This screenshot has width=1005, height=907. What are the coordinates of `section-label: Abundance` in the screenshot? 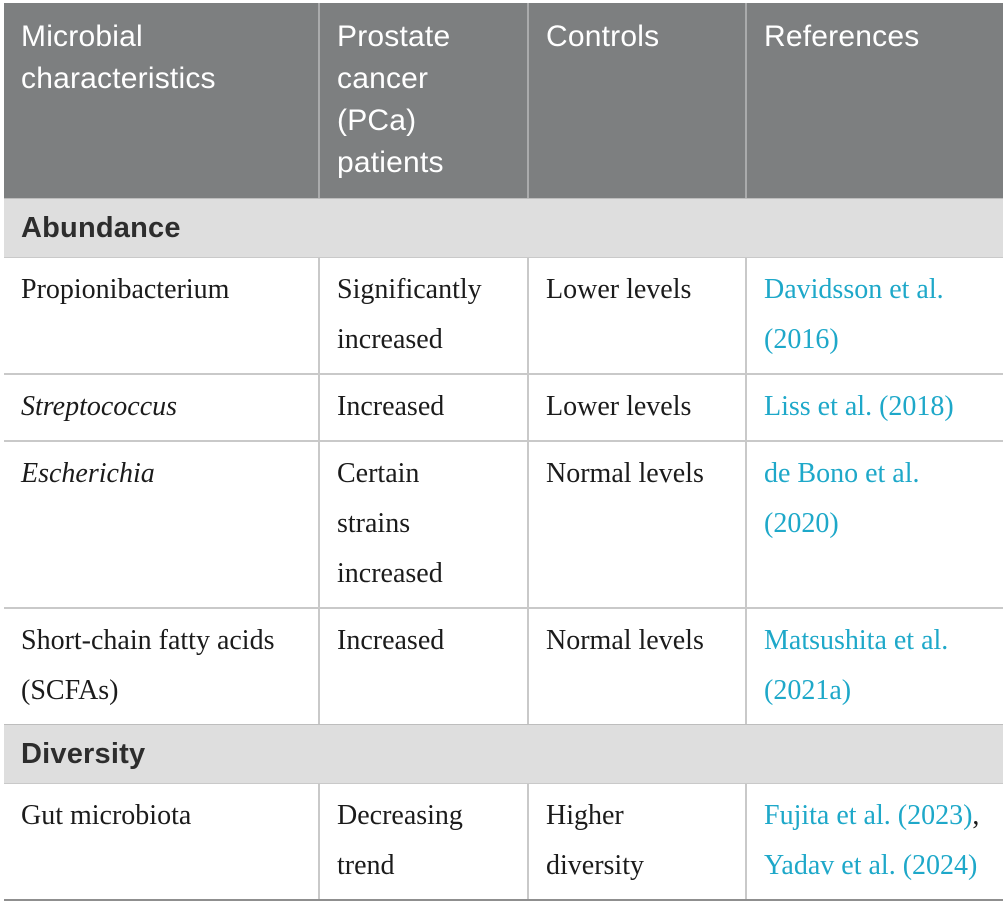 It's located at (101, 227).